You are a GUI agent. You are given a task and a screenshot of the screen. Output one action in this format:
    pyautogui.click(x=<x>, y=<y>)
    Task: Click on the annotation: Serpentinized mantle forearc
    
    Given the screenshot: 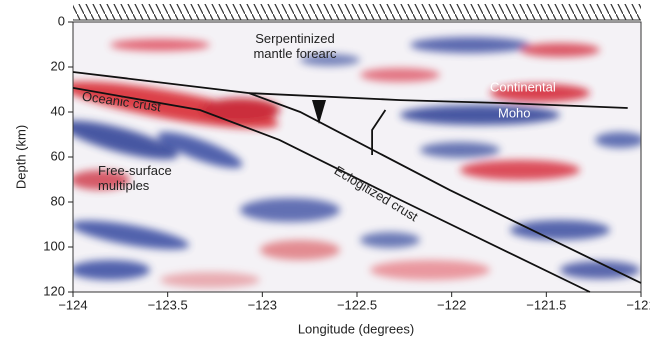 What is the action you would take?
    pyautogui.click(x=295, y=46)
    